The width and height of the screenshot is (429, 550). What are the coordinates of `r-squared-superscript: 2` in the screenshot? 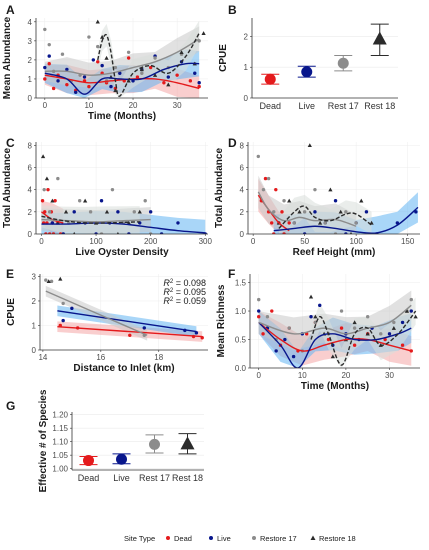 It's located at (172, 291).